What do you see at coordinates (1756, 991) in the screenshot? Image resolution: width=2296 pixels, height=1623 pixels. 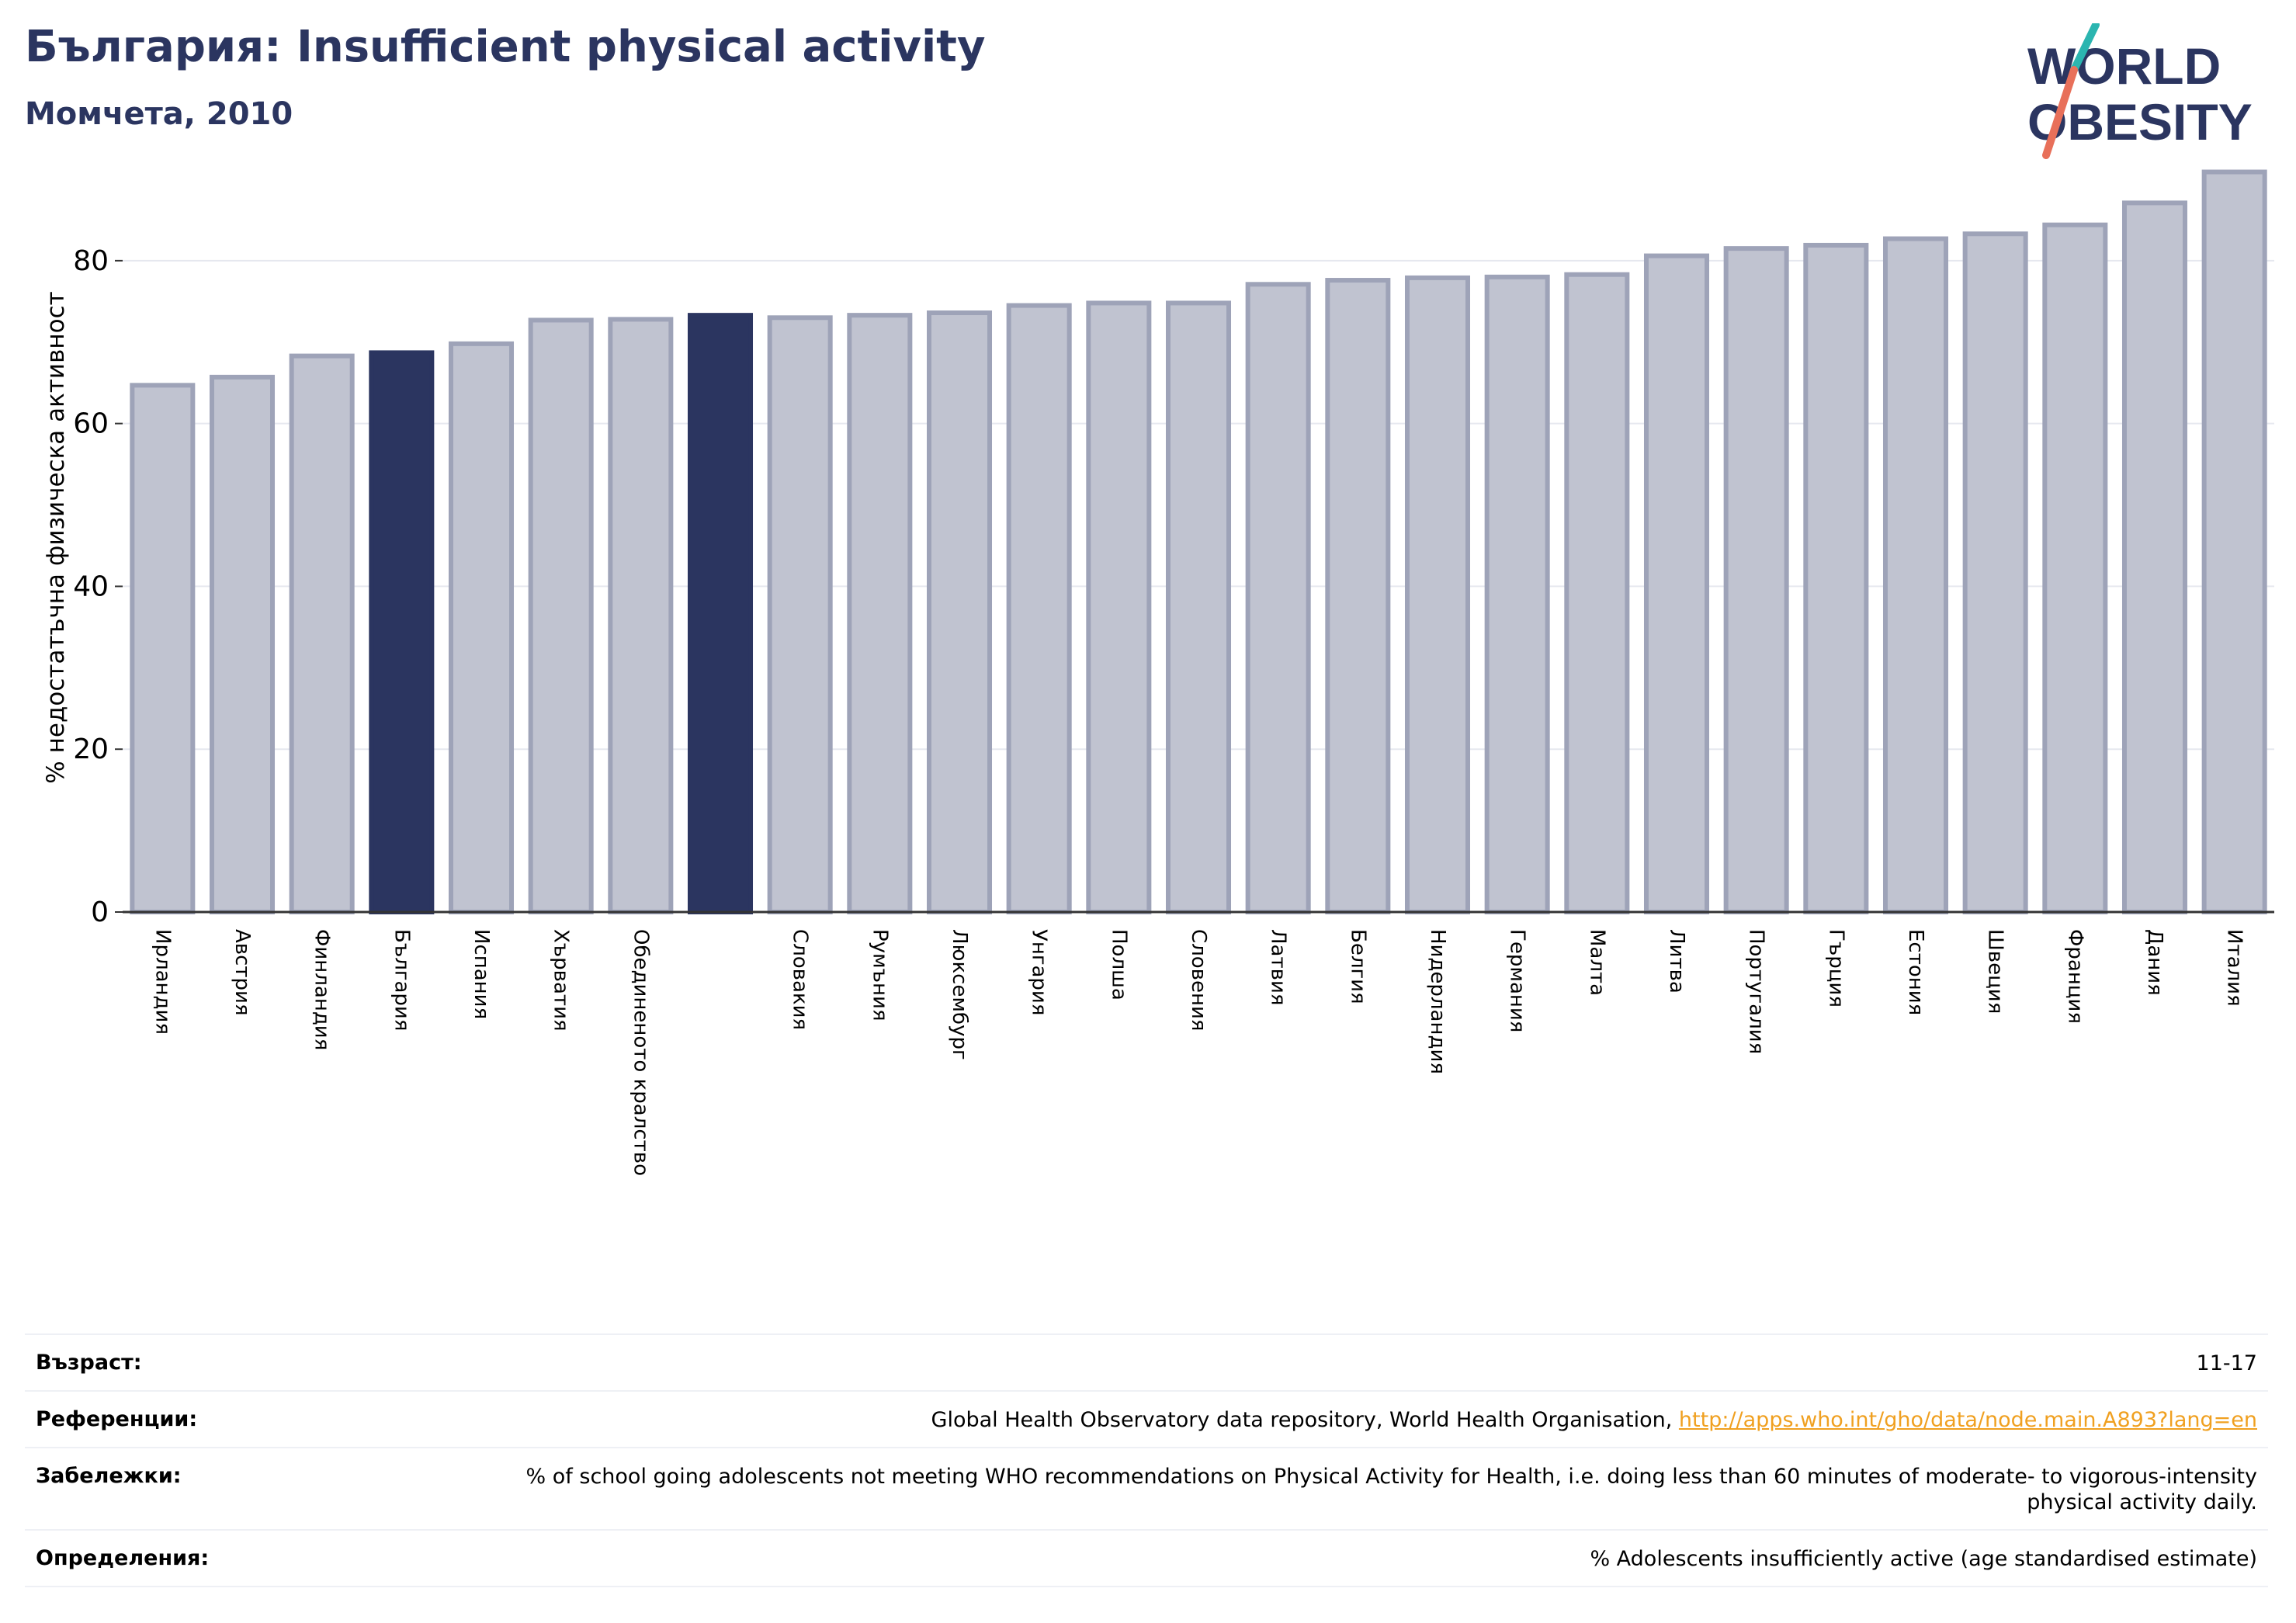 I see `x-tick-label: Португалия` at bounding box center [1756, 991].